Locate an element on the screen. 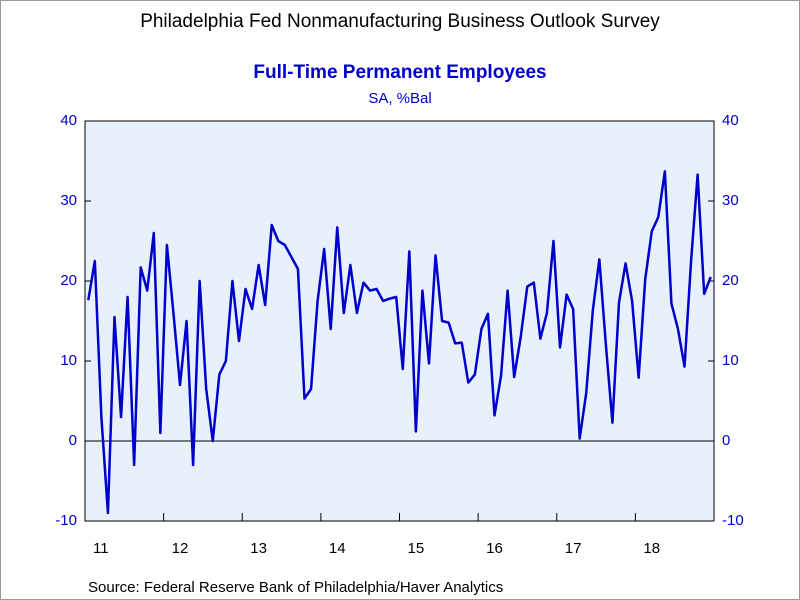  y-tick-label: 20 is located at coordinates (68, 280).